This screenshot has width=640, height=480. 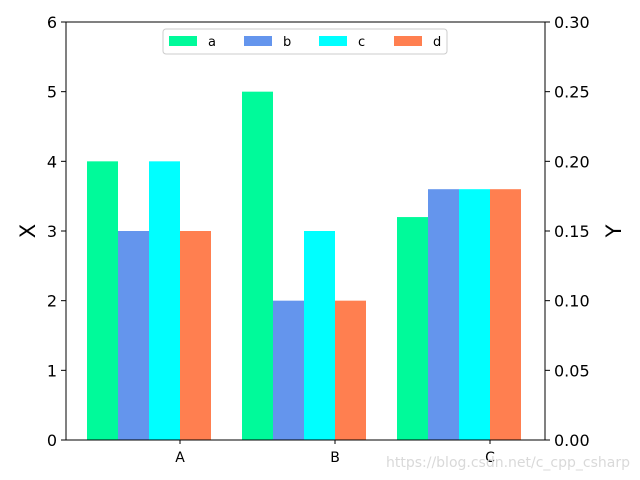 I want to click on bar-d-A, so click(x=195, y=335).